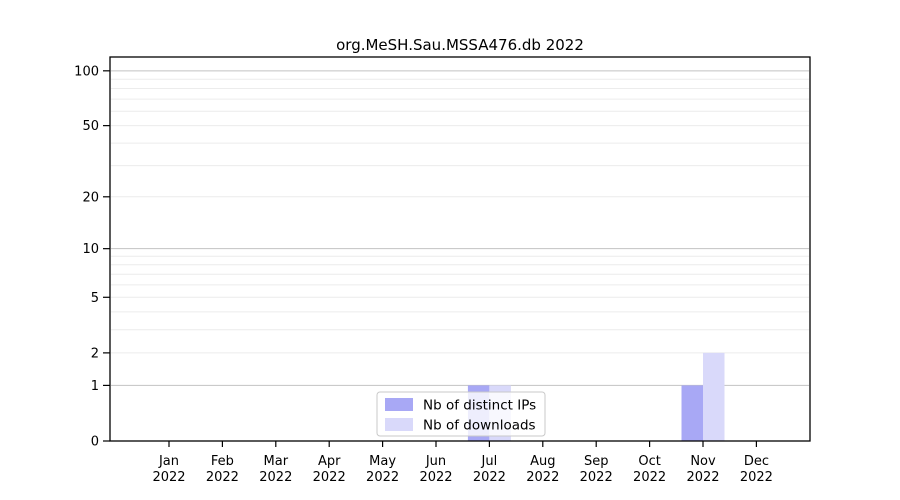 The image size is (900, 500). I want to click on x-tick-label-month: Feb, so click(222, 461).